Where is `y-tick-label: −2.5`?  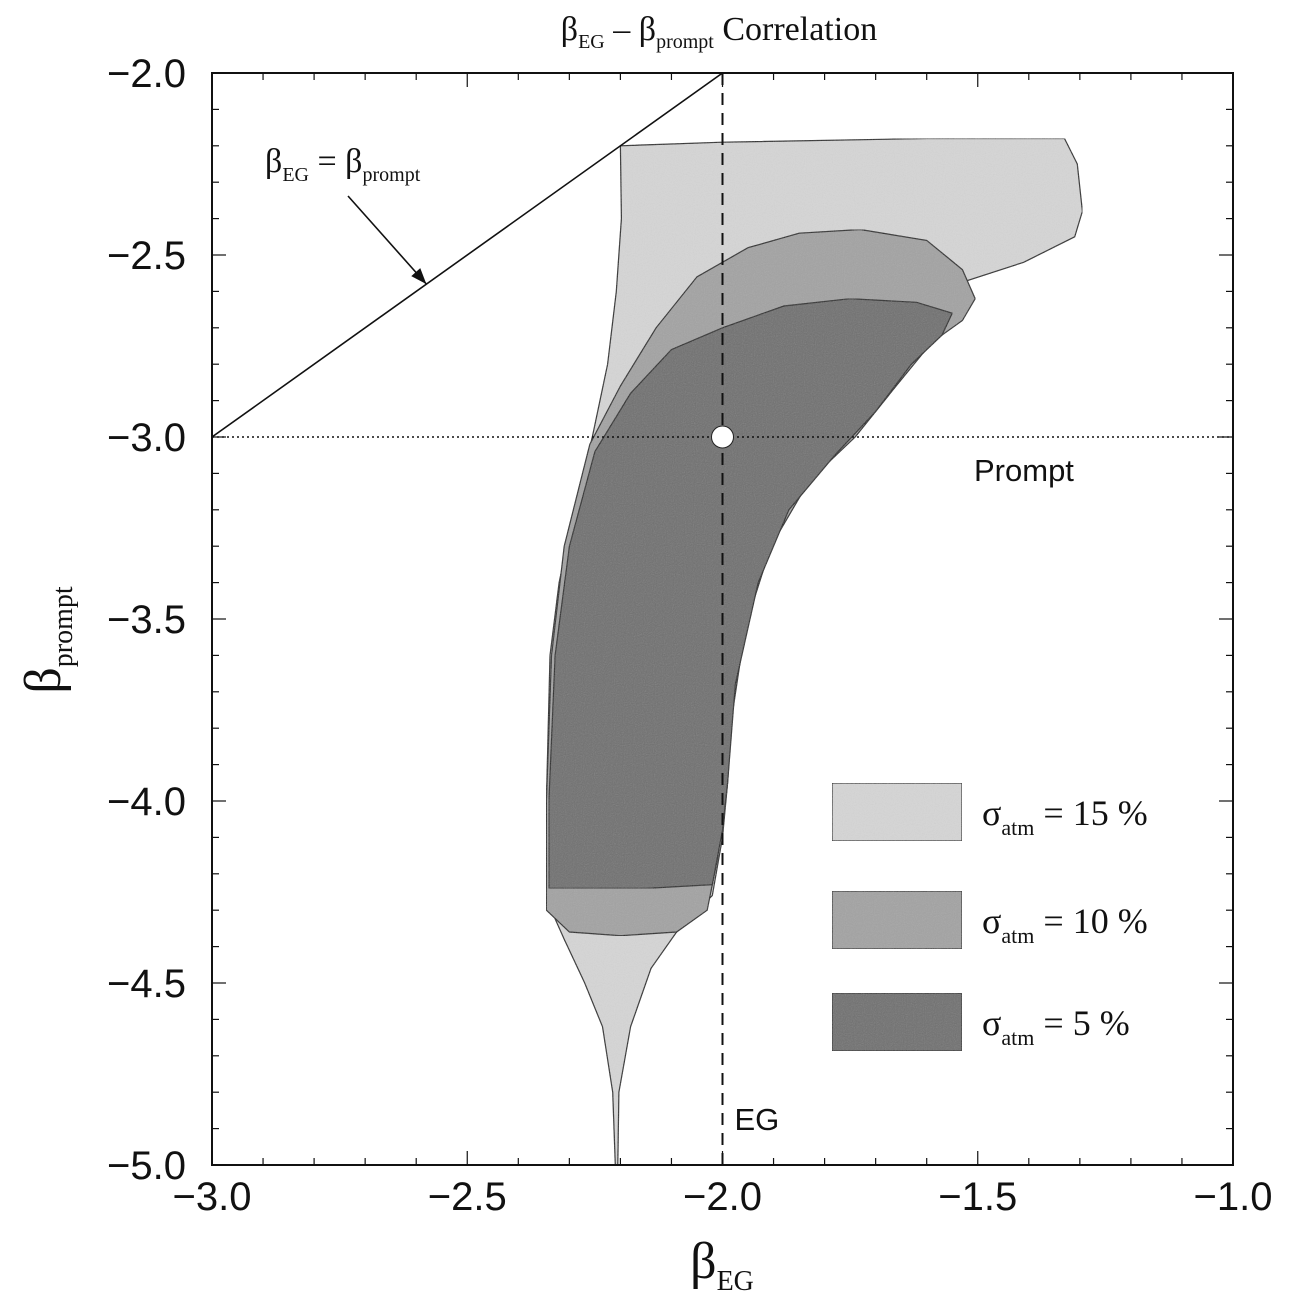
y-tick-label: −2.5 is located at coordinates (146, 256).